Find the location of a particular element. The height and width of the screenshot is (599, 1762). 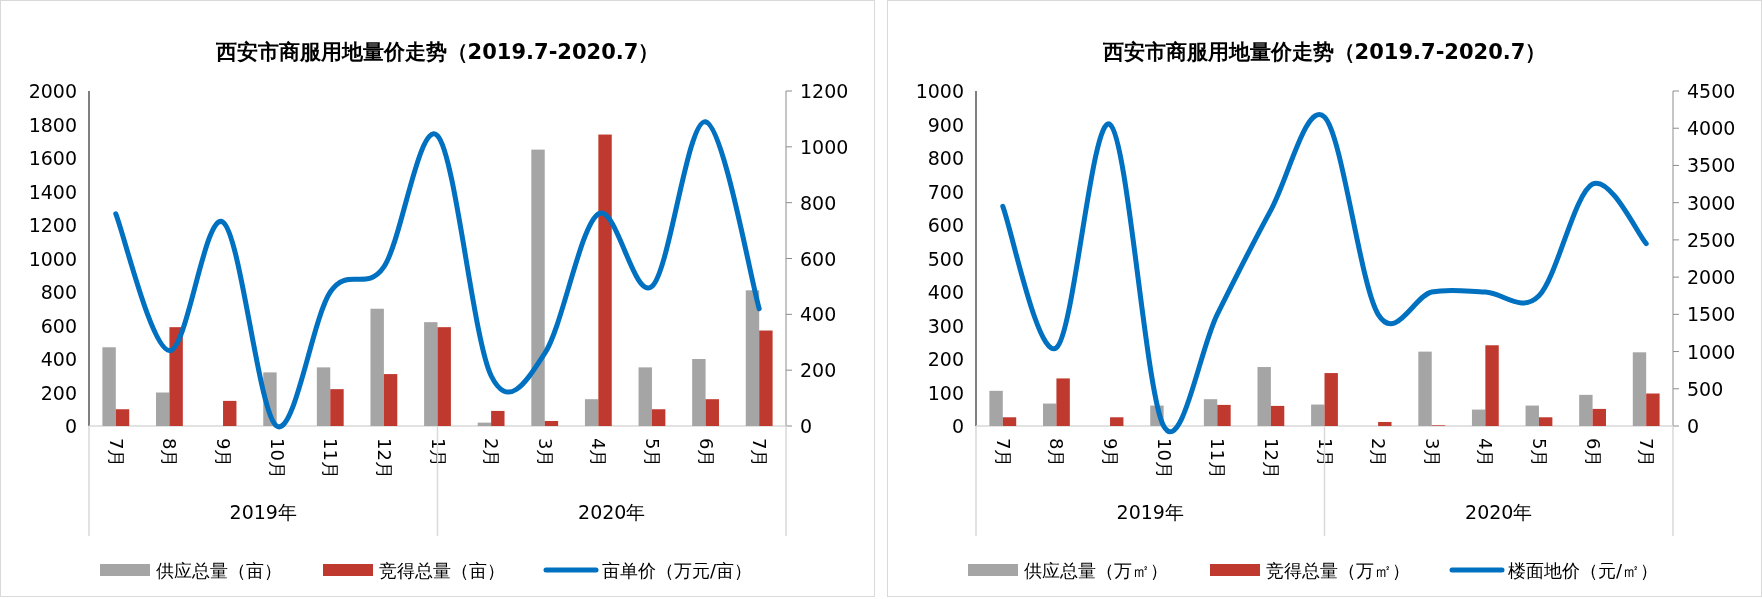

legend-label: 竞得总量（万㎡） is located at coordinates (1338, 570).